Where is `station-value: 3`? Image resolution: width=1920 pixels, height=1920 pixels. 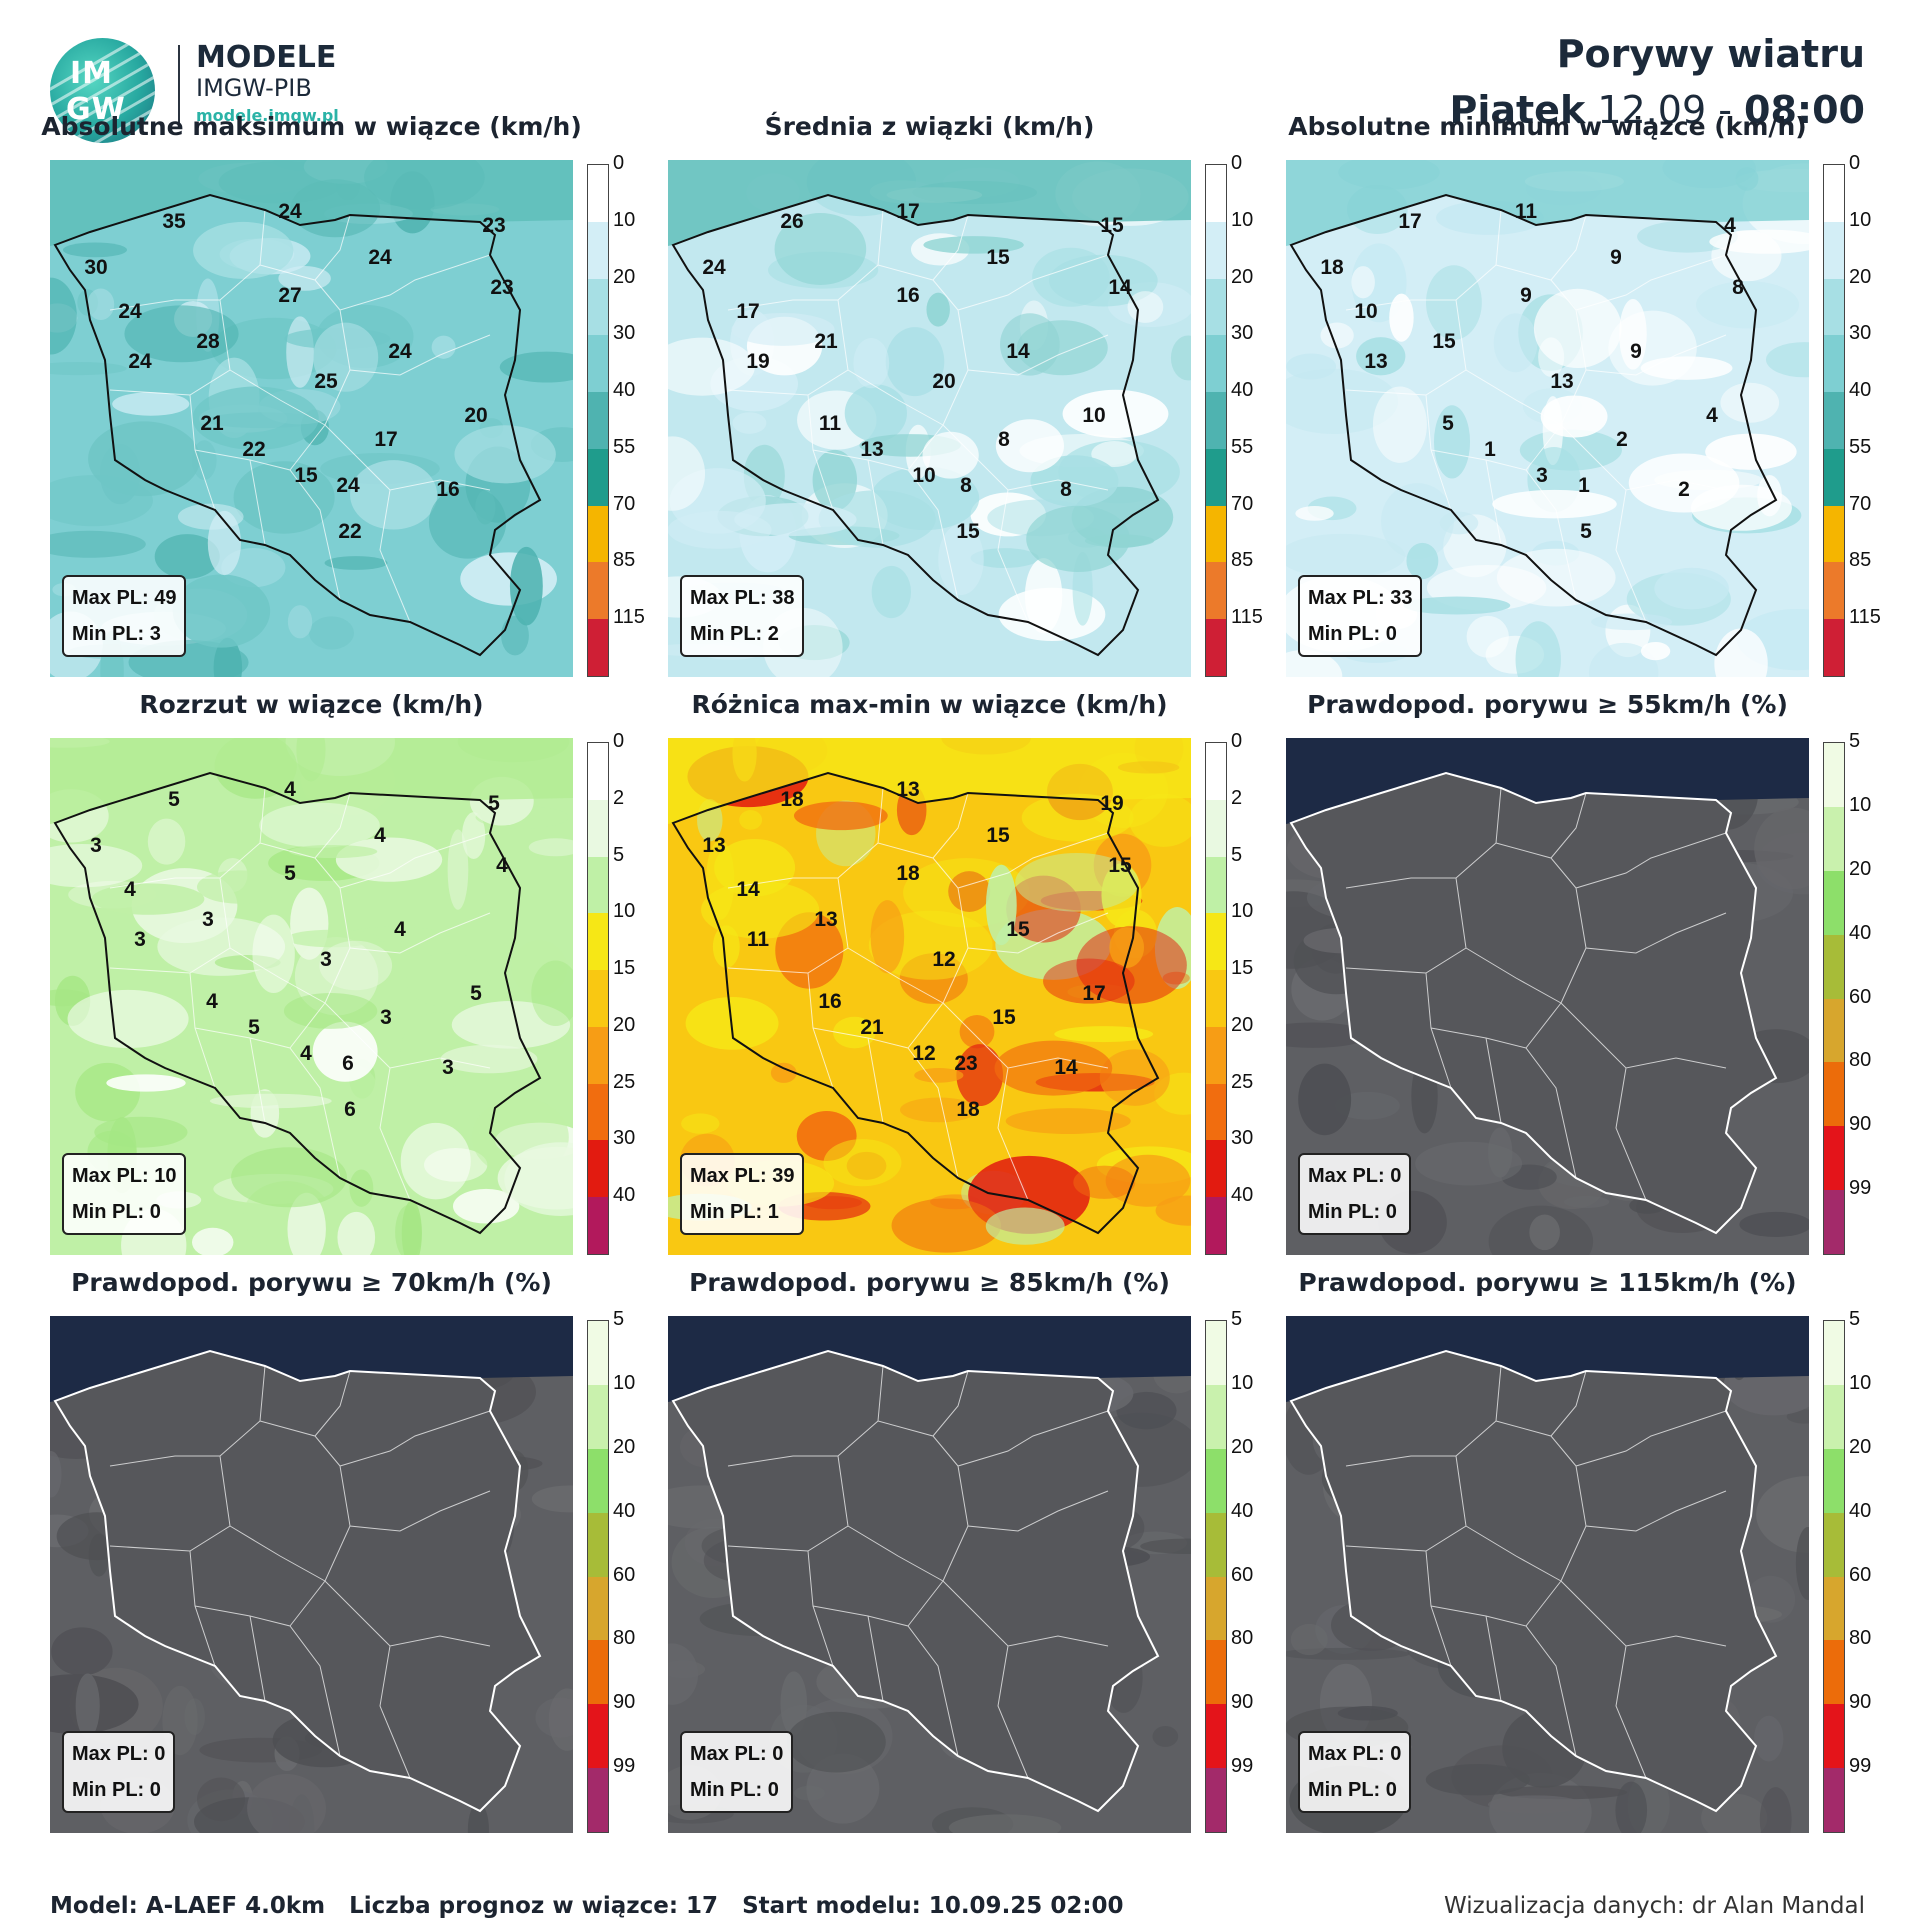 station-value: 3 is located at coordinates (208, 919).